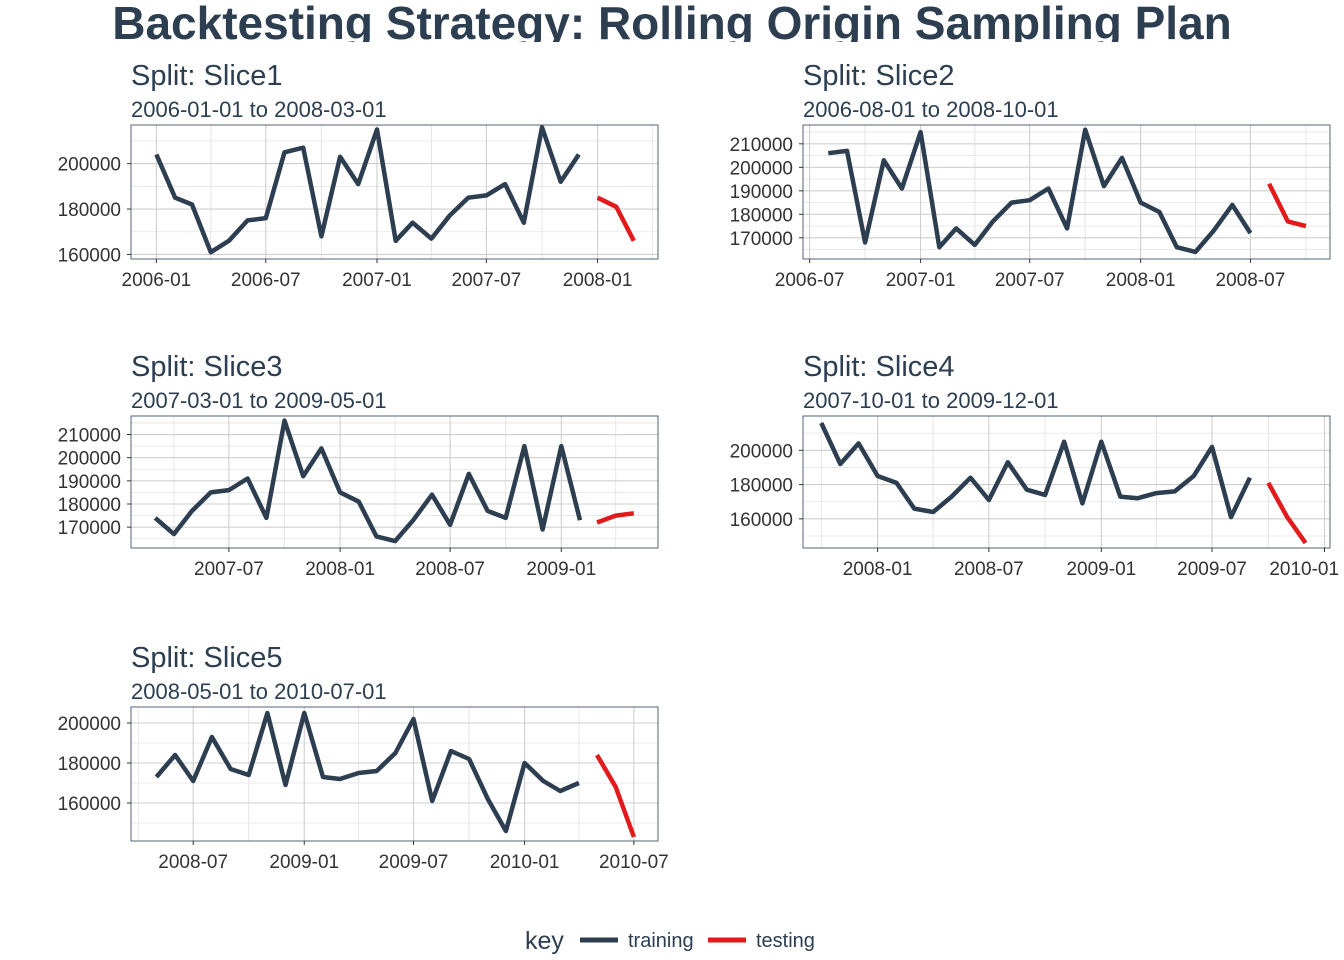 This screenshot has height=960, width=1344. What do you see at coordinates (661, 941) in the screenshot?
I see `legend-label-training: training` at bounding box center [661, 941].